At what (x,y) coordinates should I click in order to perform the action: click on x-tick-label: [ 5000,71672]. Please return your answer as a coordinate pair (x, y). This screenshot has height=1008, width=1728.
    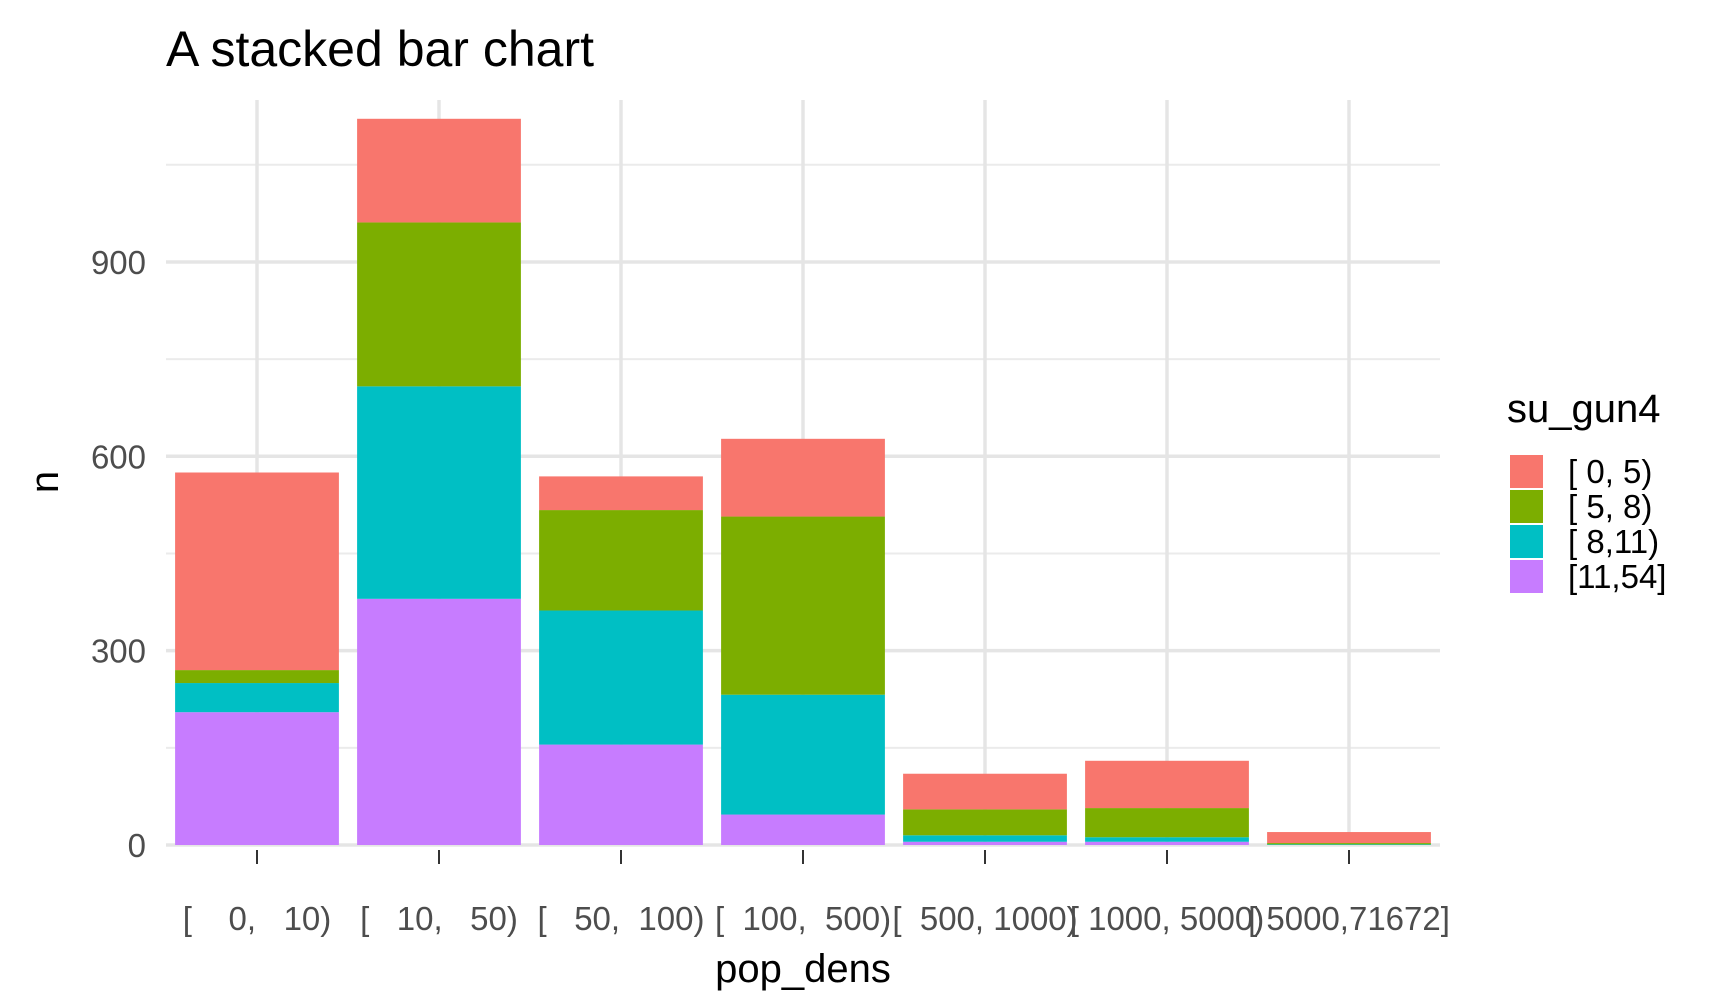
    Looking at the image, I should click on (1349, 918).